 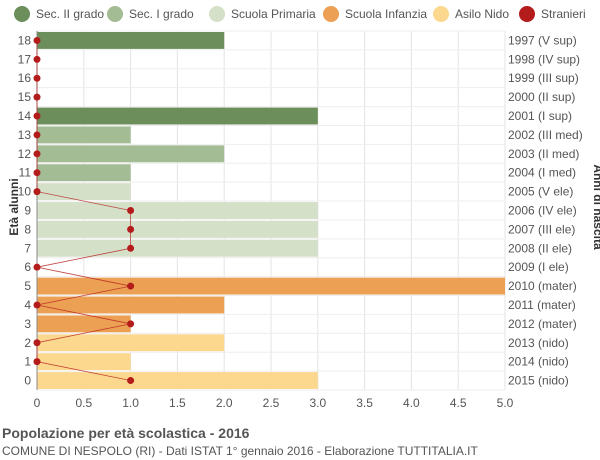 I want to click on birth-year-label: 2004 (I med), so click(x=542, y=173).